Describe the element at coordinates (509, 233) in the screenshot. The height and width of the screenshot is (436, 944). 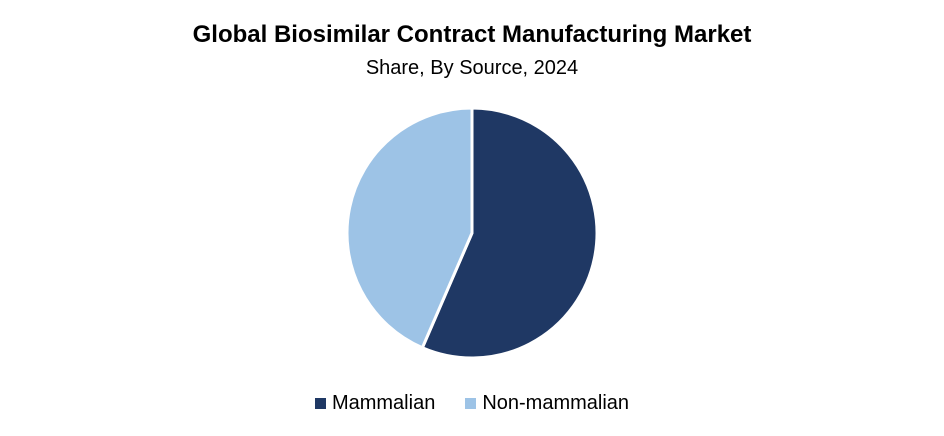
I see `pie-slice-mammalian` at that location.